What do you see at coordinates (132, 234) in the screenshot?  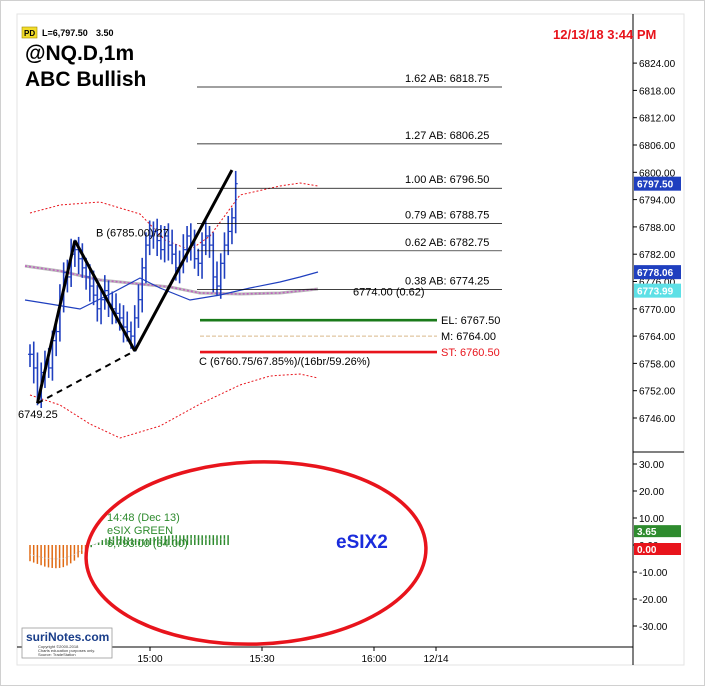 I see `point-b-label: B (6785.00)/27` at bounding box center [132, 234].